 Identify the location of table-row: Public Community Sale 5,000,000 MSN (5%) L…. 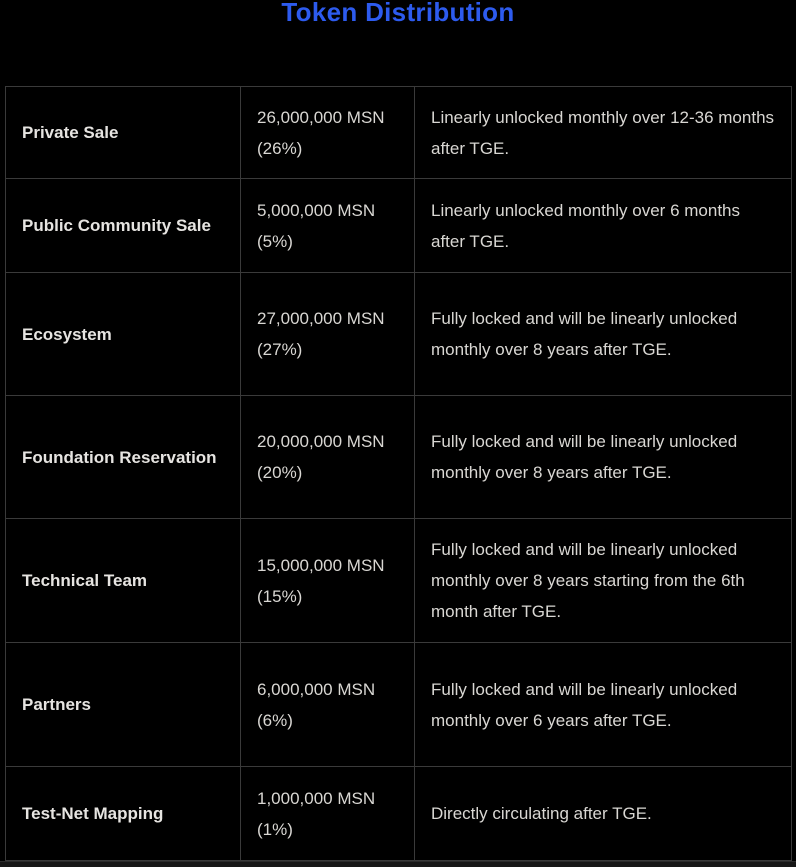
(398, 225).